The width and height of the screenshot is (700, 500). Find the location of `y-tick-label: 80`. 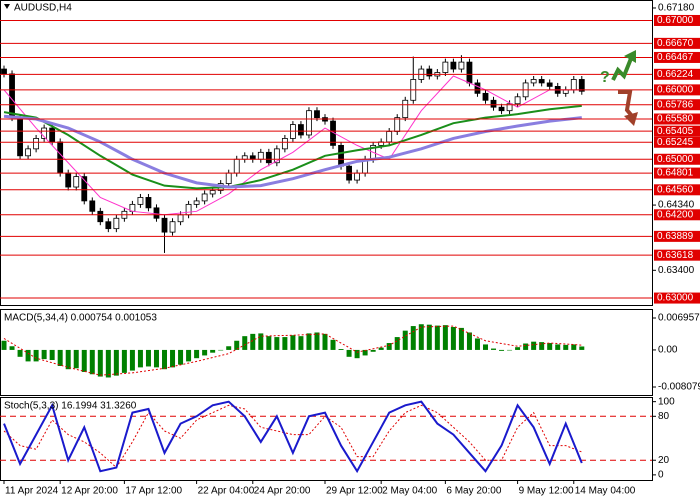

y-tick-label: 80 is located at coordinates (664, 416).